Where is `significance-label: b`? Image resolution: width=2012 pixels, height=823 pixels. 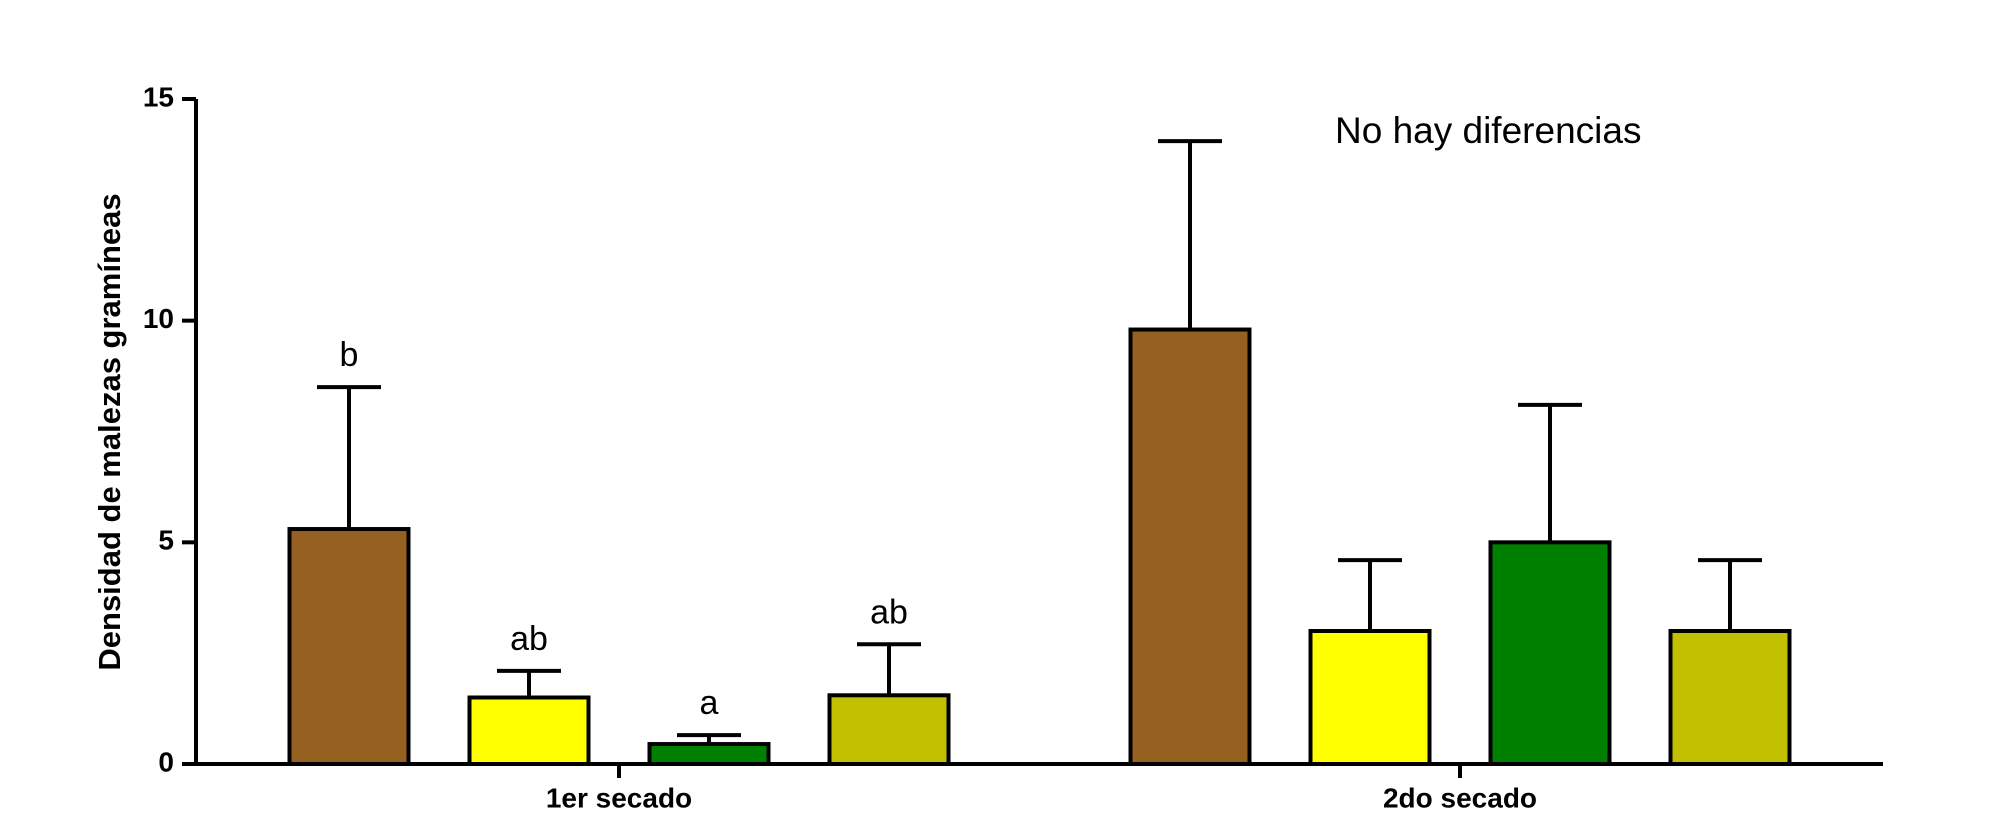
significance-label: b is located at coordinates (349, 355).